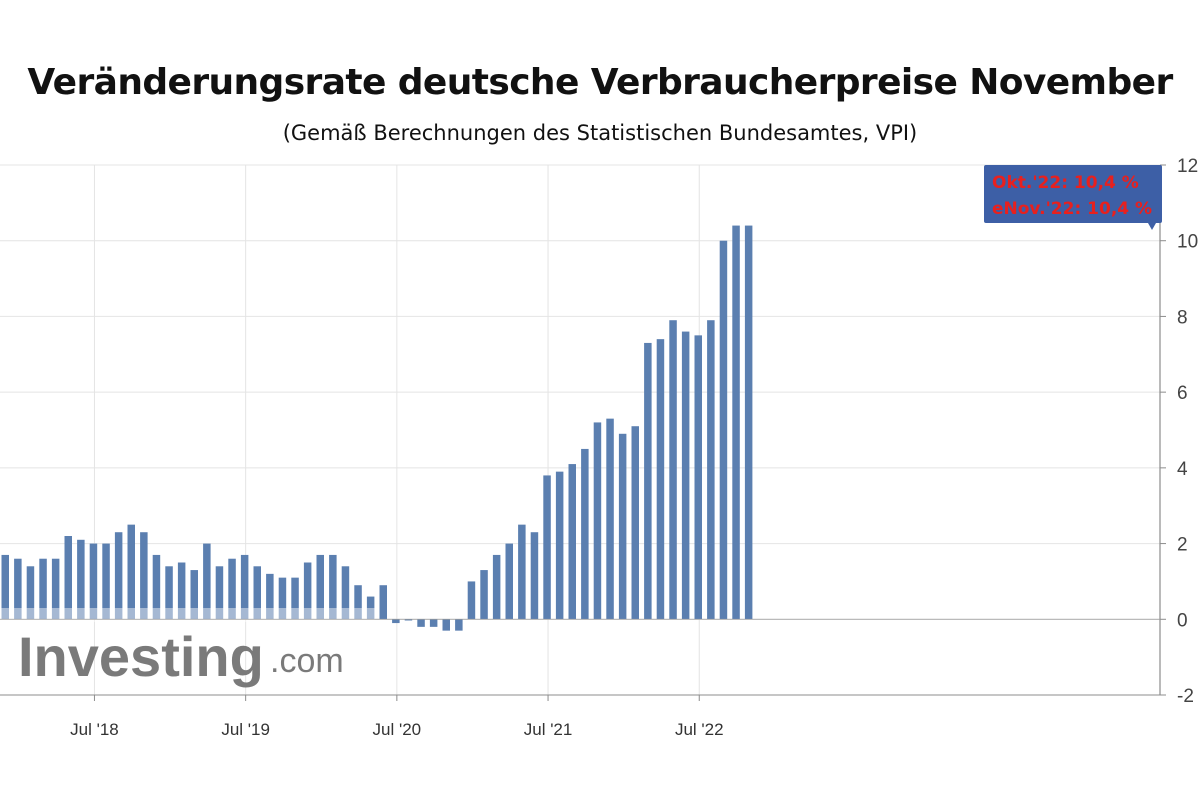  Describe the element at coordinates (245, 729) in the screenshot. I see `x-tick-label: Jul '19` at that location.